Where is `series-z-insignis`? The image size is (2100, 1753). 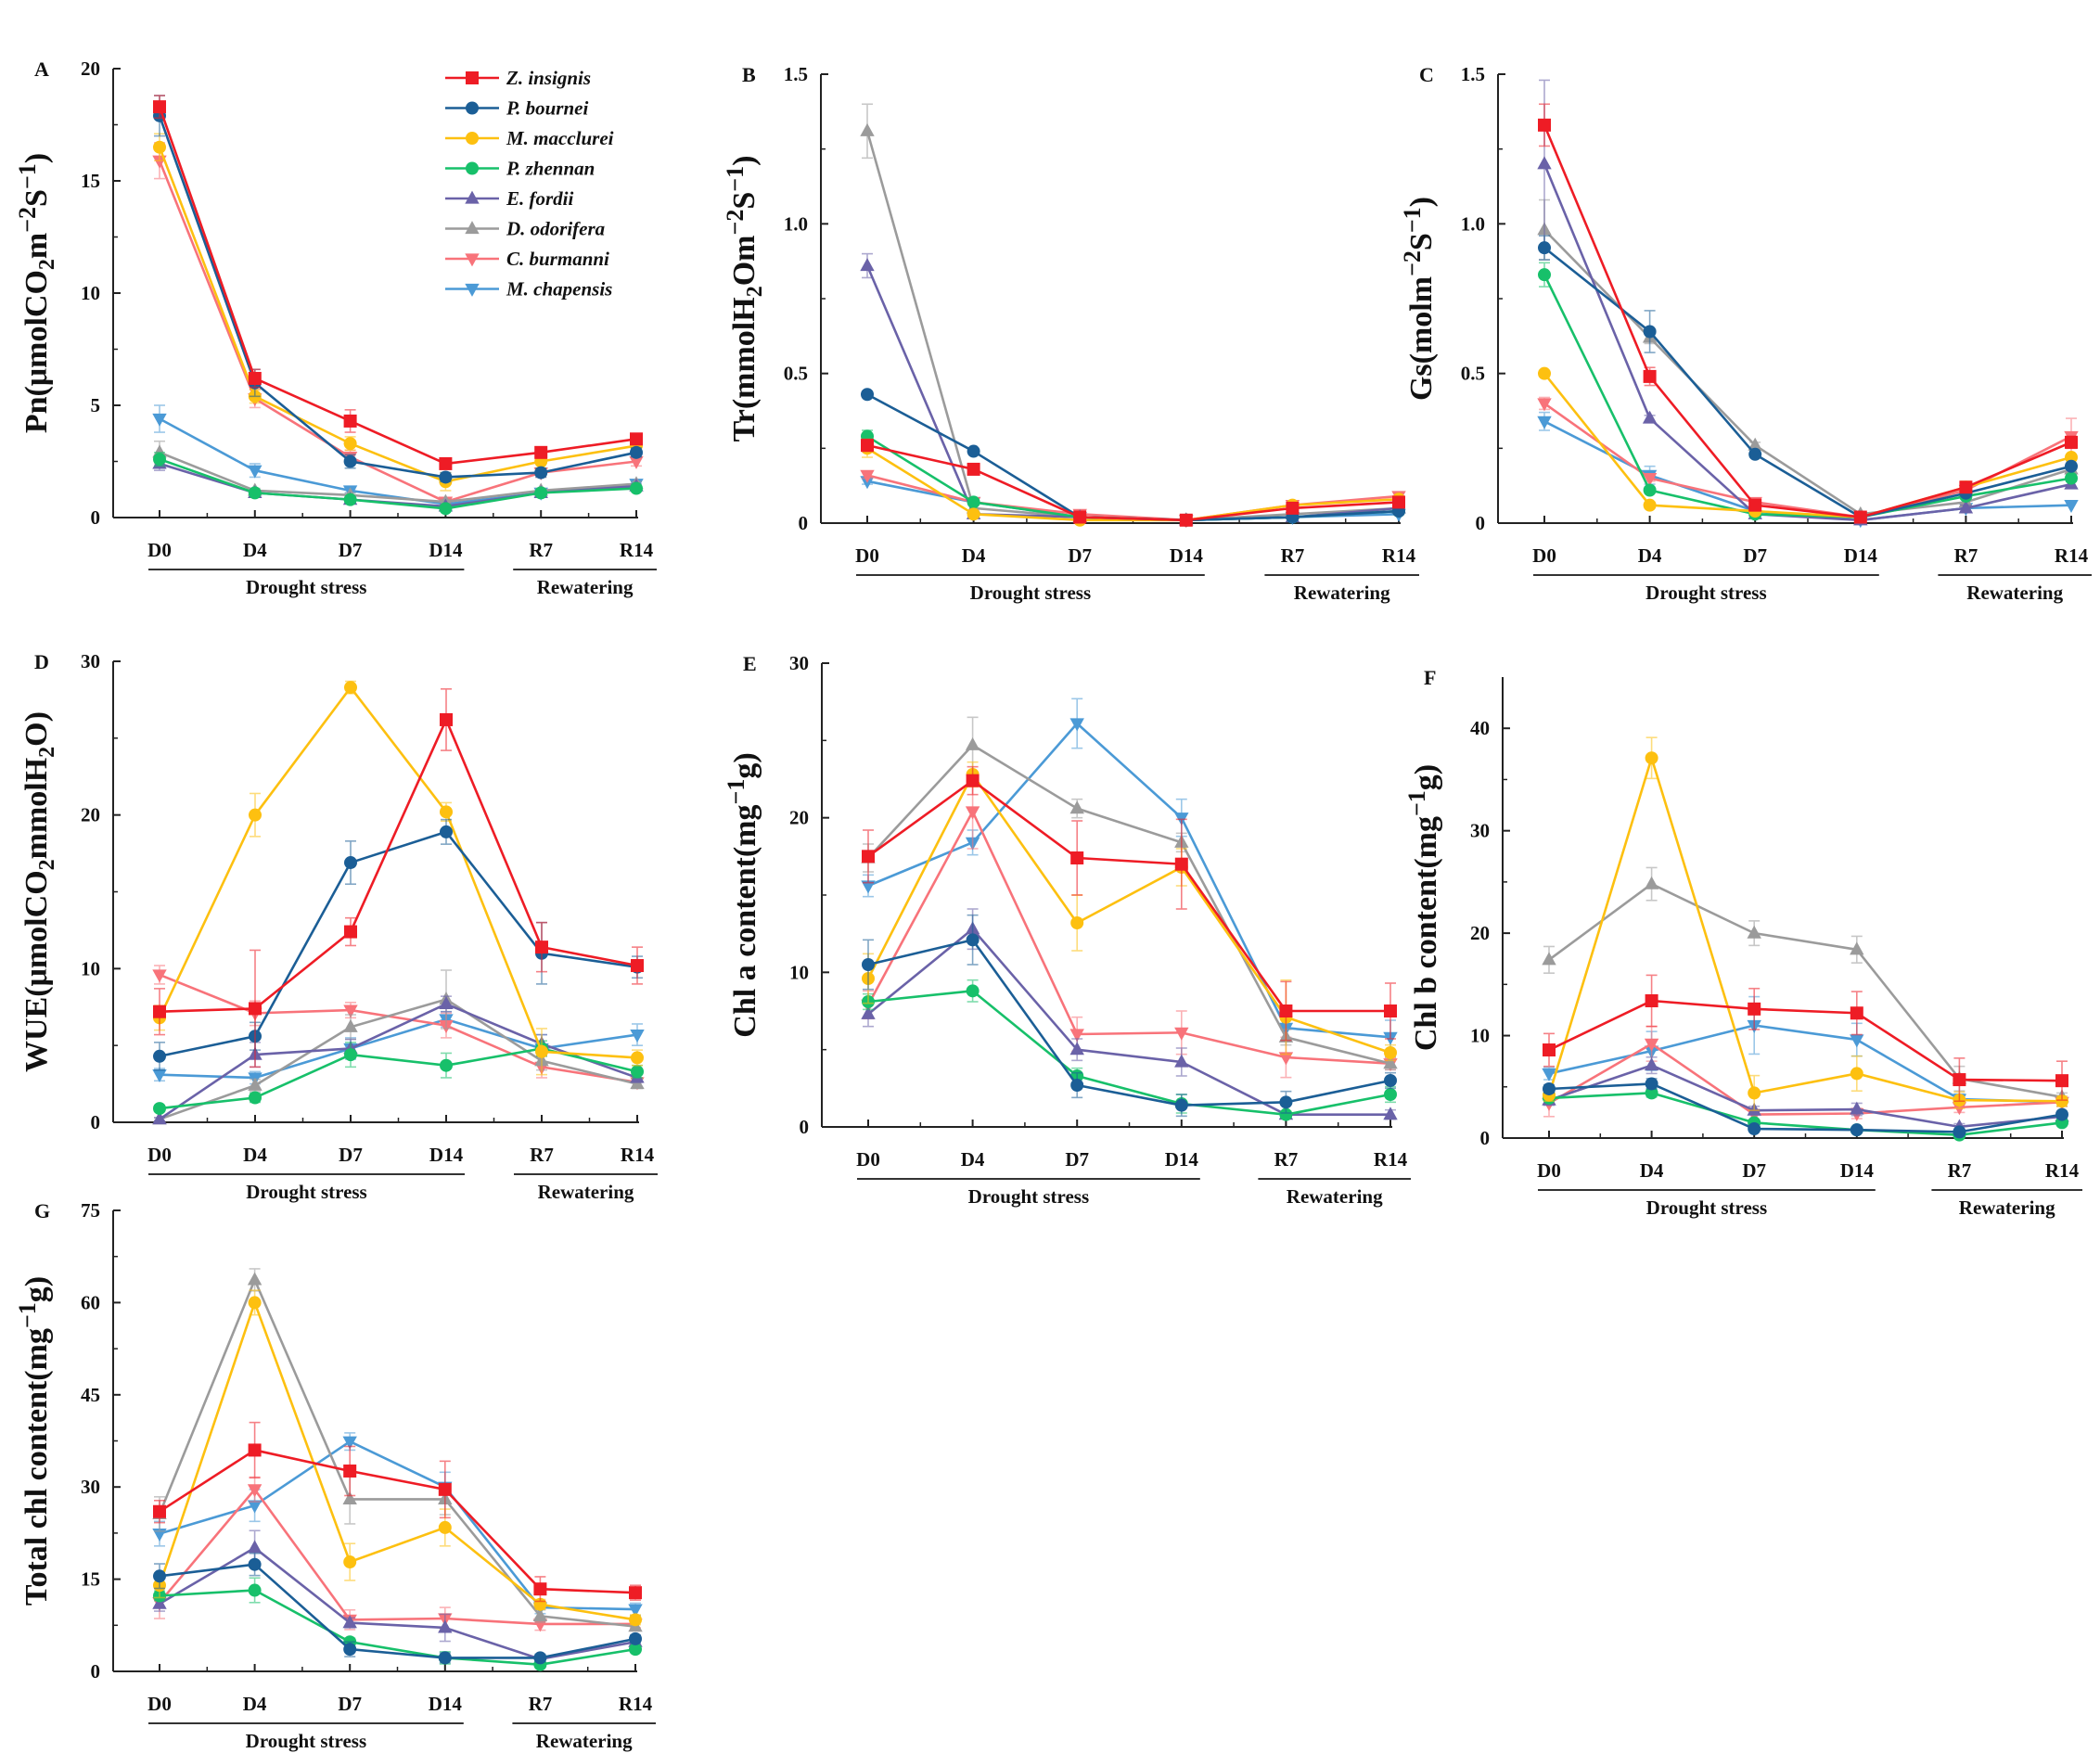
series-z-insignis is located at coordinates (1129, 903).